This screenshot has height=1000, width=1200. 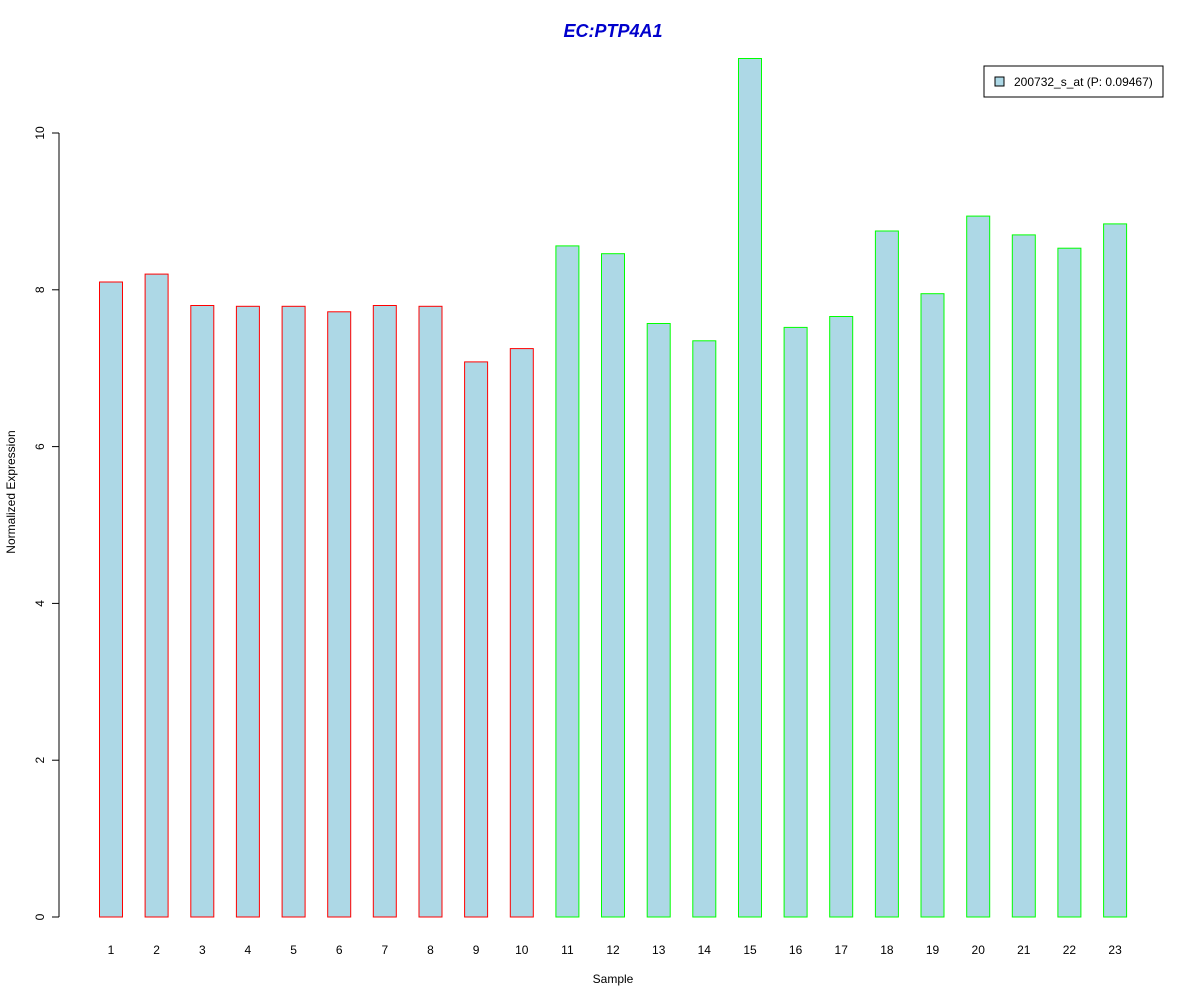 I want to click on legend-box, so click(x=1073, y=81).